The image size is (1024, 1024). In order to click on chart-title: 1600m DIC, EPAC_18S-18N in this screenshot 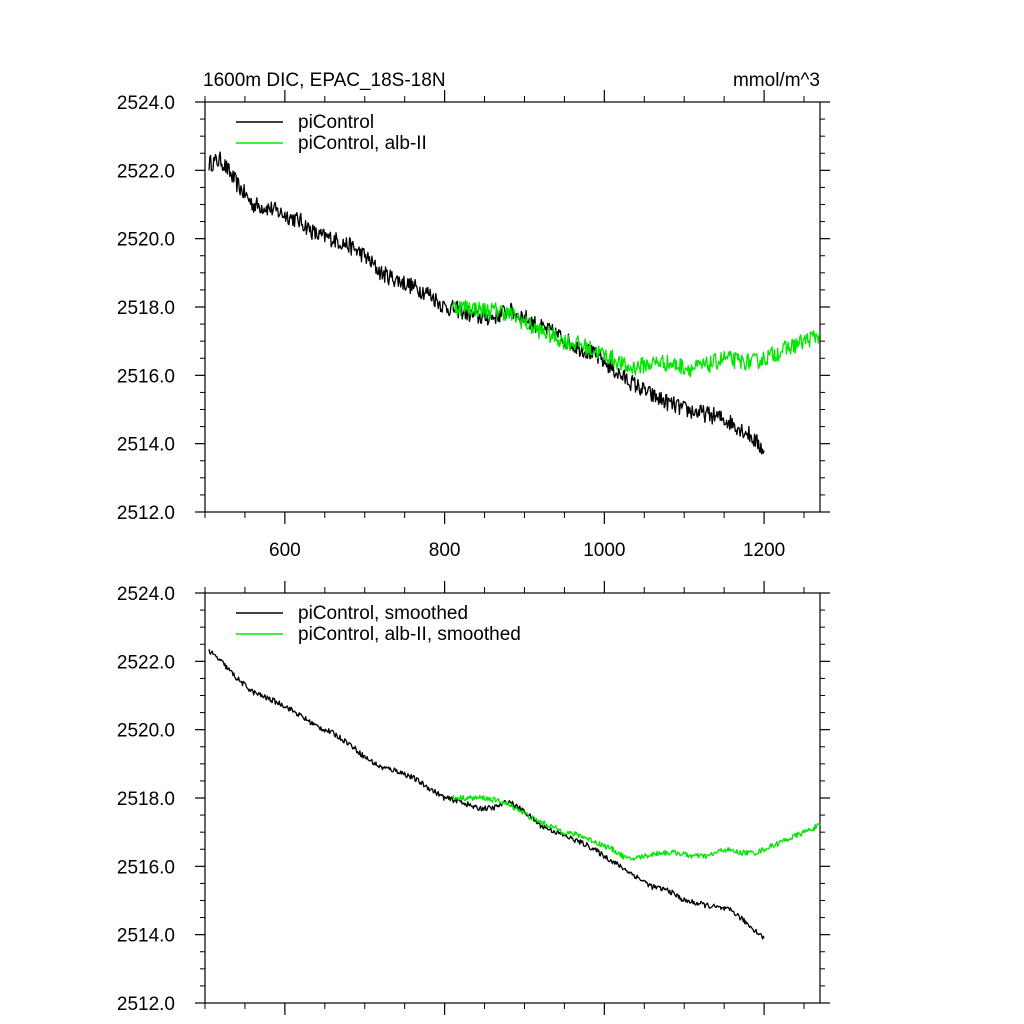, I will do `click(324, 80)`.